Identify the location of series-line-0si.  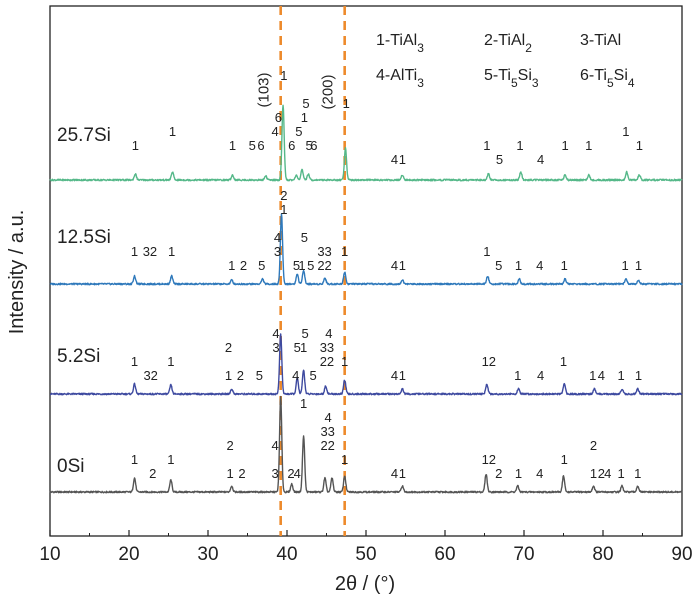
(366, 444).